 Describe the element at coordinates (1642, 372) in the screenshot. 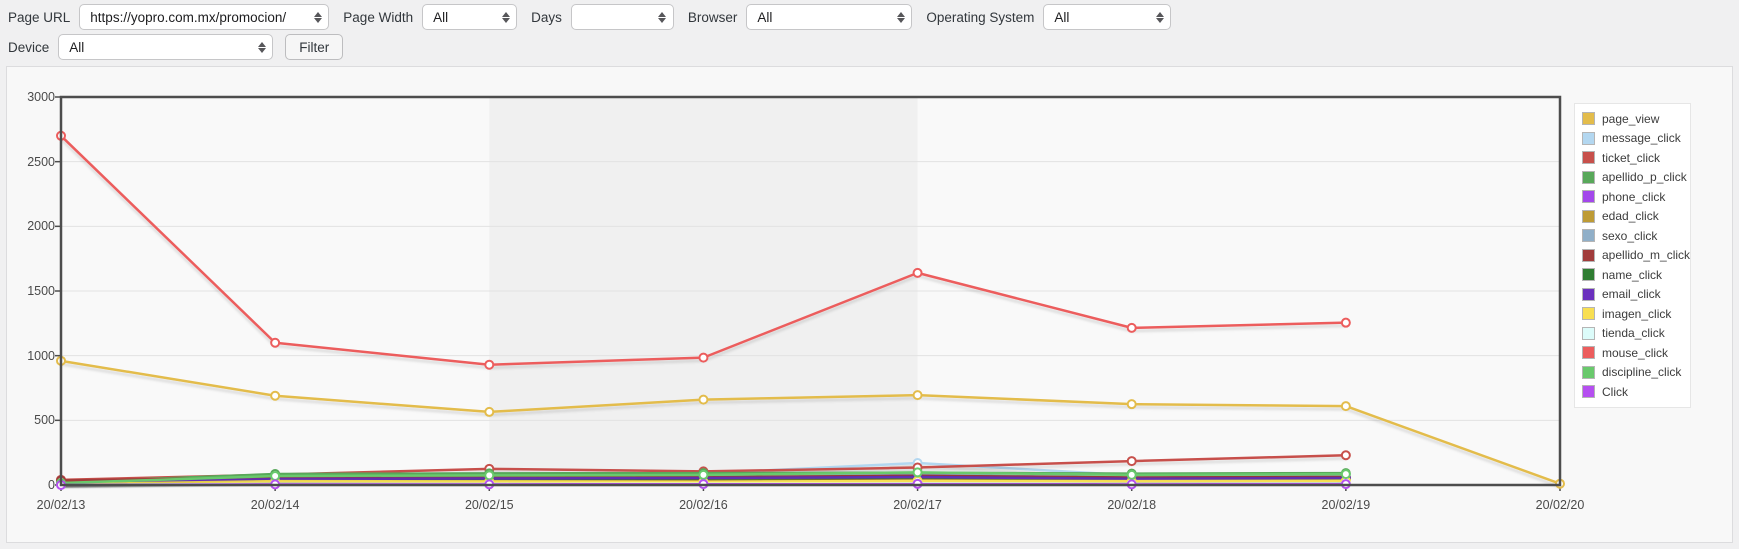

I see `legend-label: discipline_click` at that location.